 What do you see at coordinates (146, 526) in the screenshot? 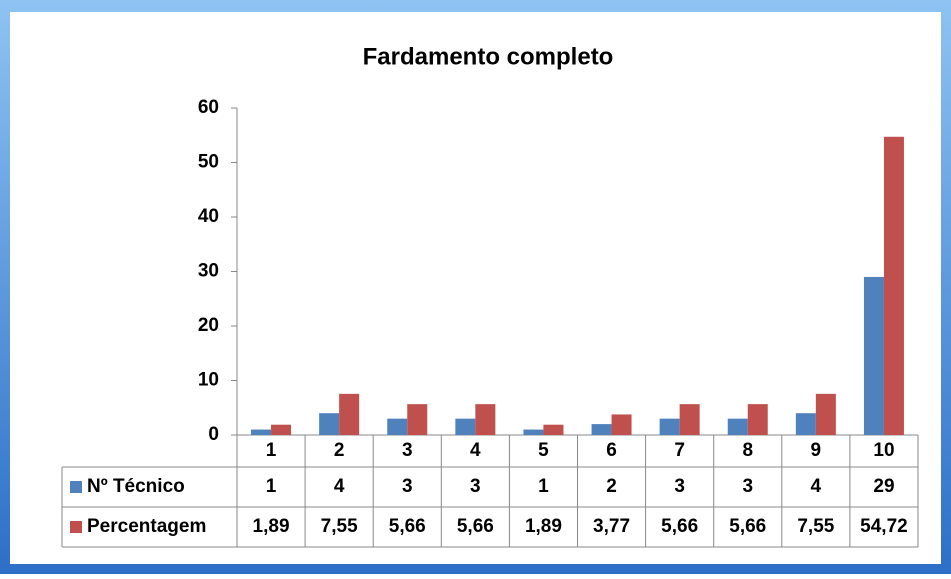
I see `legend-label: Percentagem` at bounding box center [146, 526].